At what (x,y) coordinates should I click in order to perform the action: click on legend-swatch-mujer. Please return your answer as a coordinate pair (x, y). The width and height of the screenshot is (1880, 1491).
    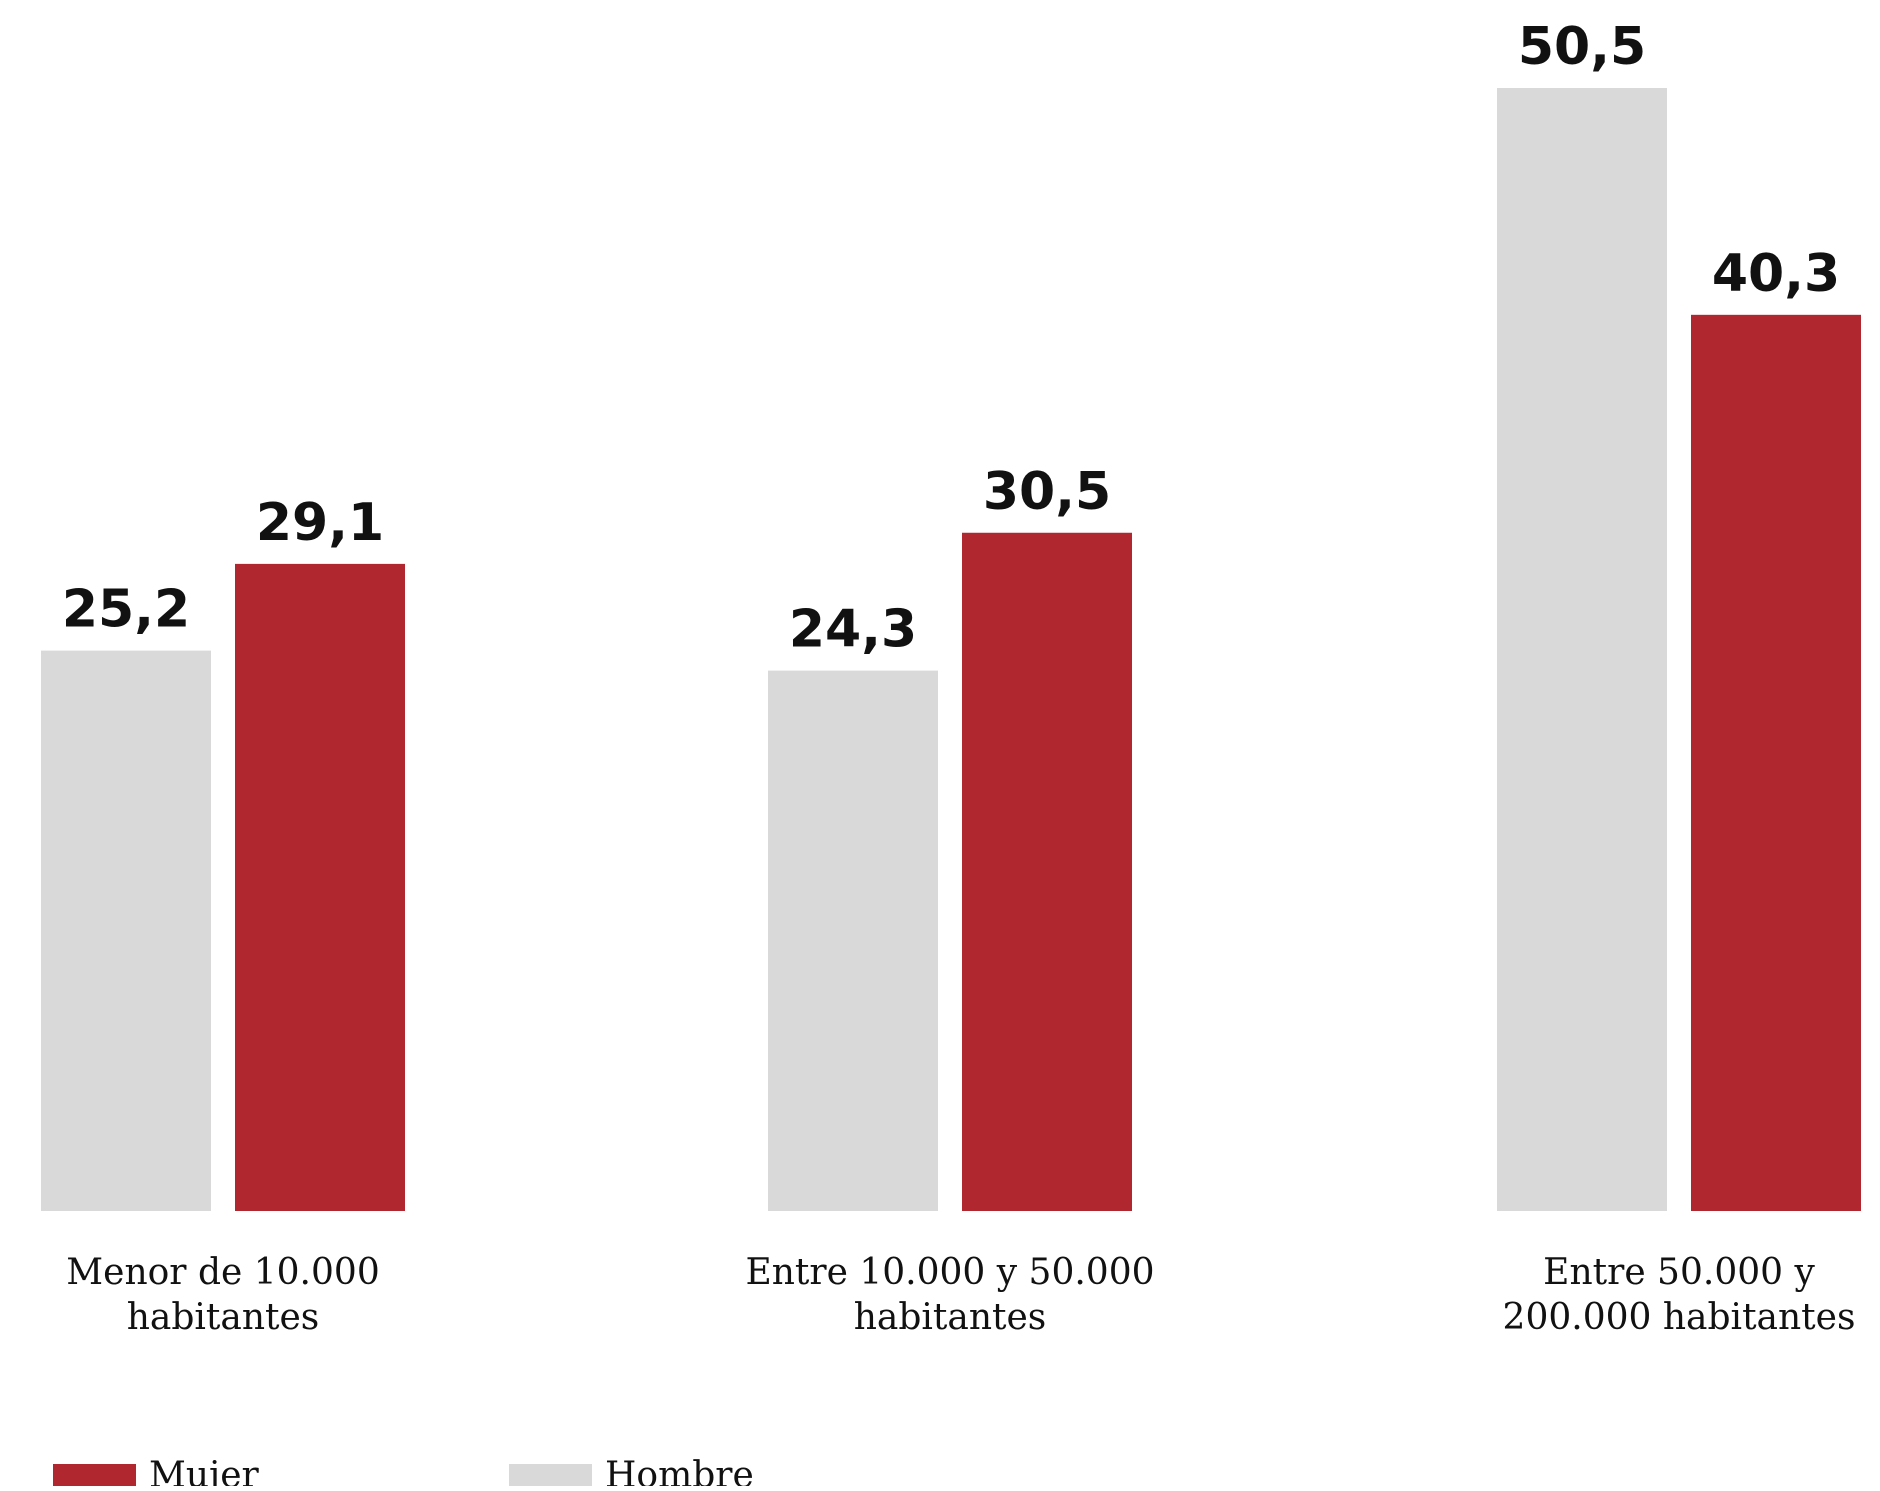
    Looking at the image, I should click on (94, 1476).